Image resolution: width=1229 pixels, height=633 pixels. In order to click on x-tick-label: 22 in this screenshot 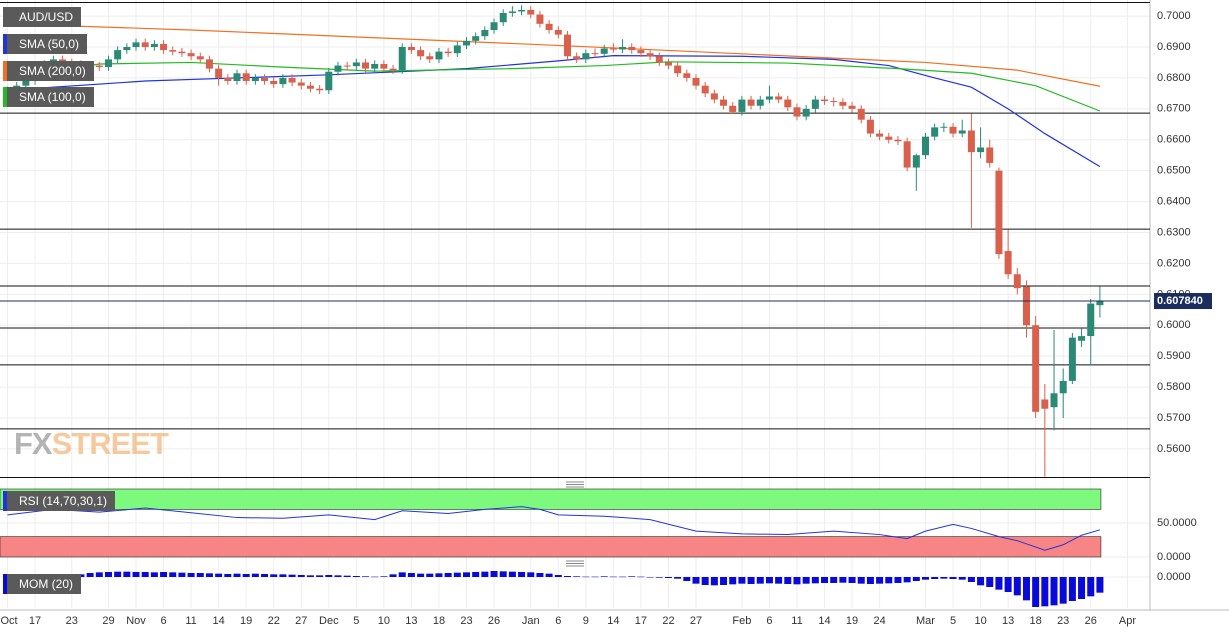, I will do `click(668, 621)`.